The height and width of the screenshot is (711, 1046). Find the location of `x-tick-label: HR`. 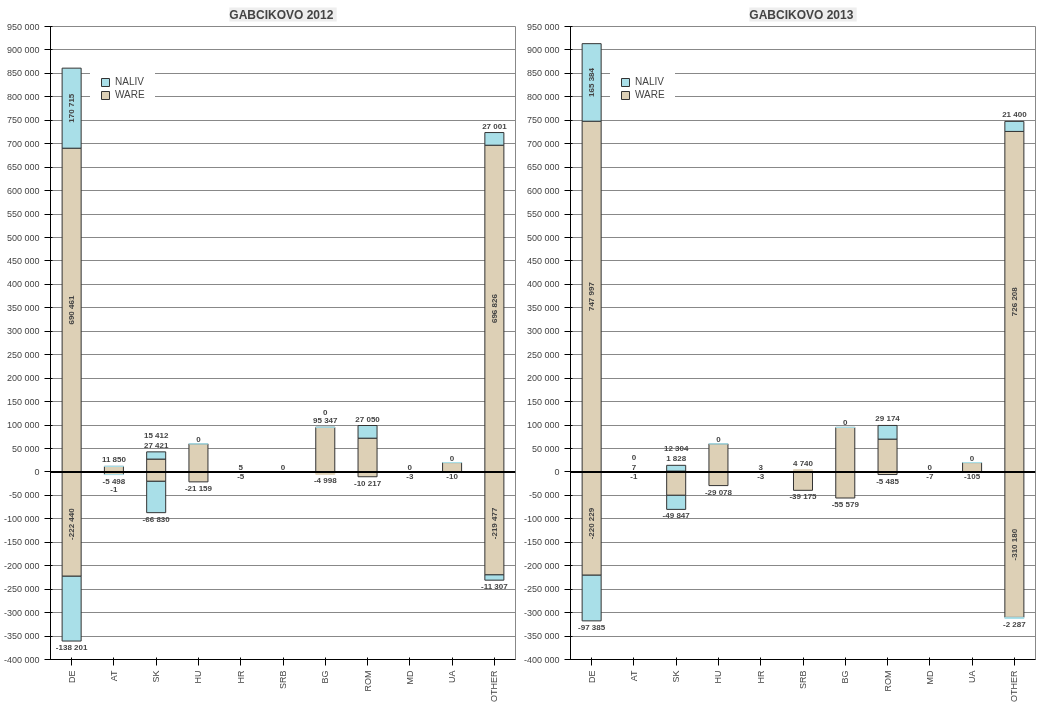

x-tick-label: HR is located at coordinates (760, 677).